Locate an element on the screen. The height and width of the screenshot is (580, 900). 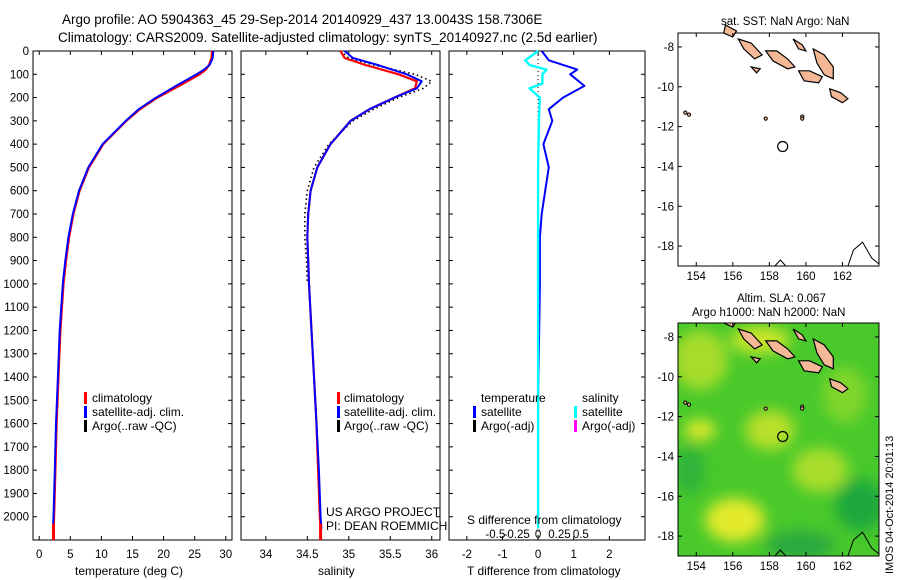
legend-s-argo: Argo(-adj) is located at coordinates (608, 426).